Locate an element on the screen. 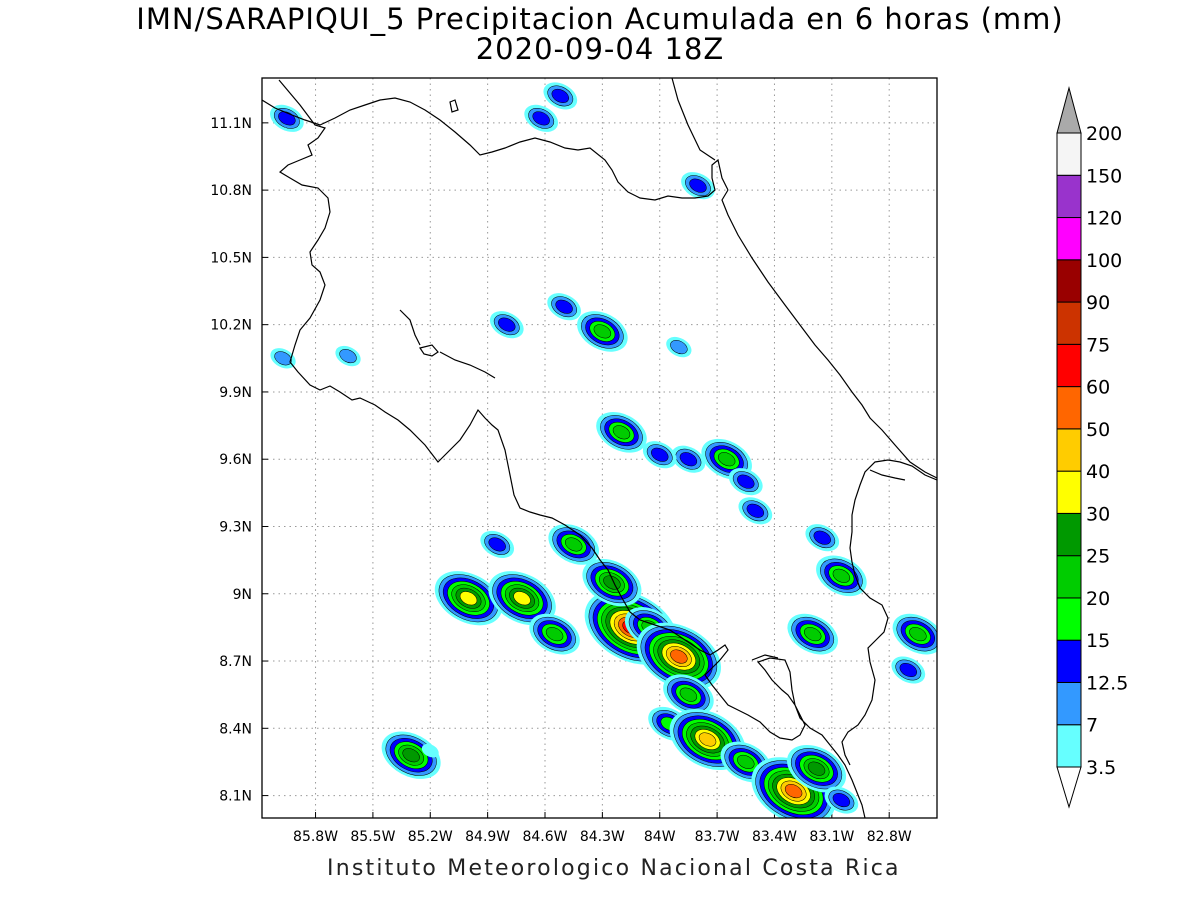  map-datetime: 2020-09-04 18Z is located at coordinates (600, 49).